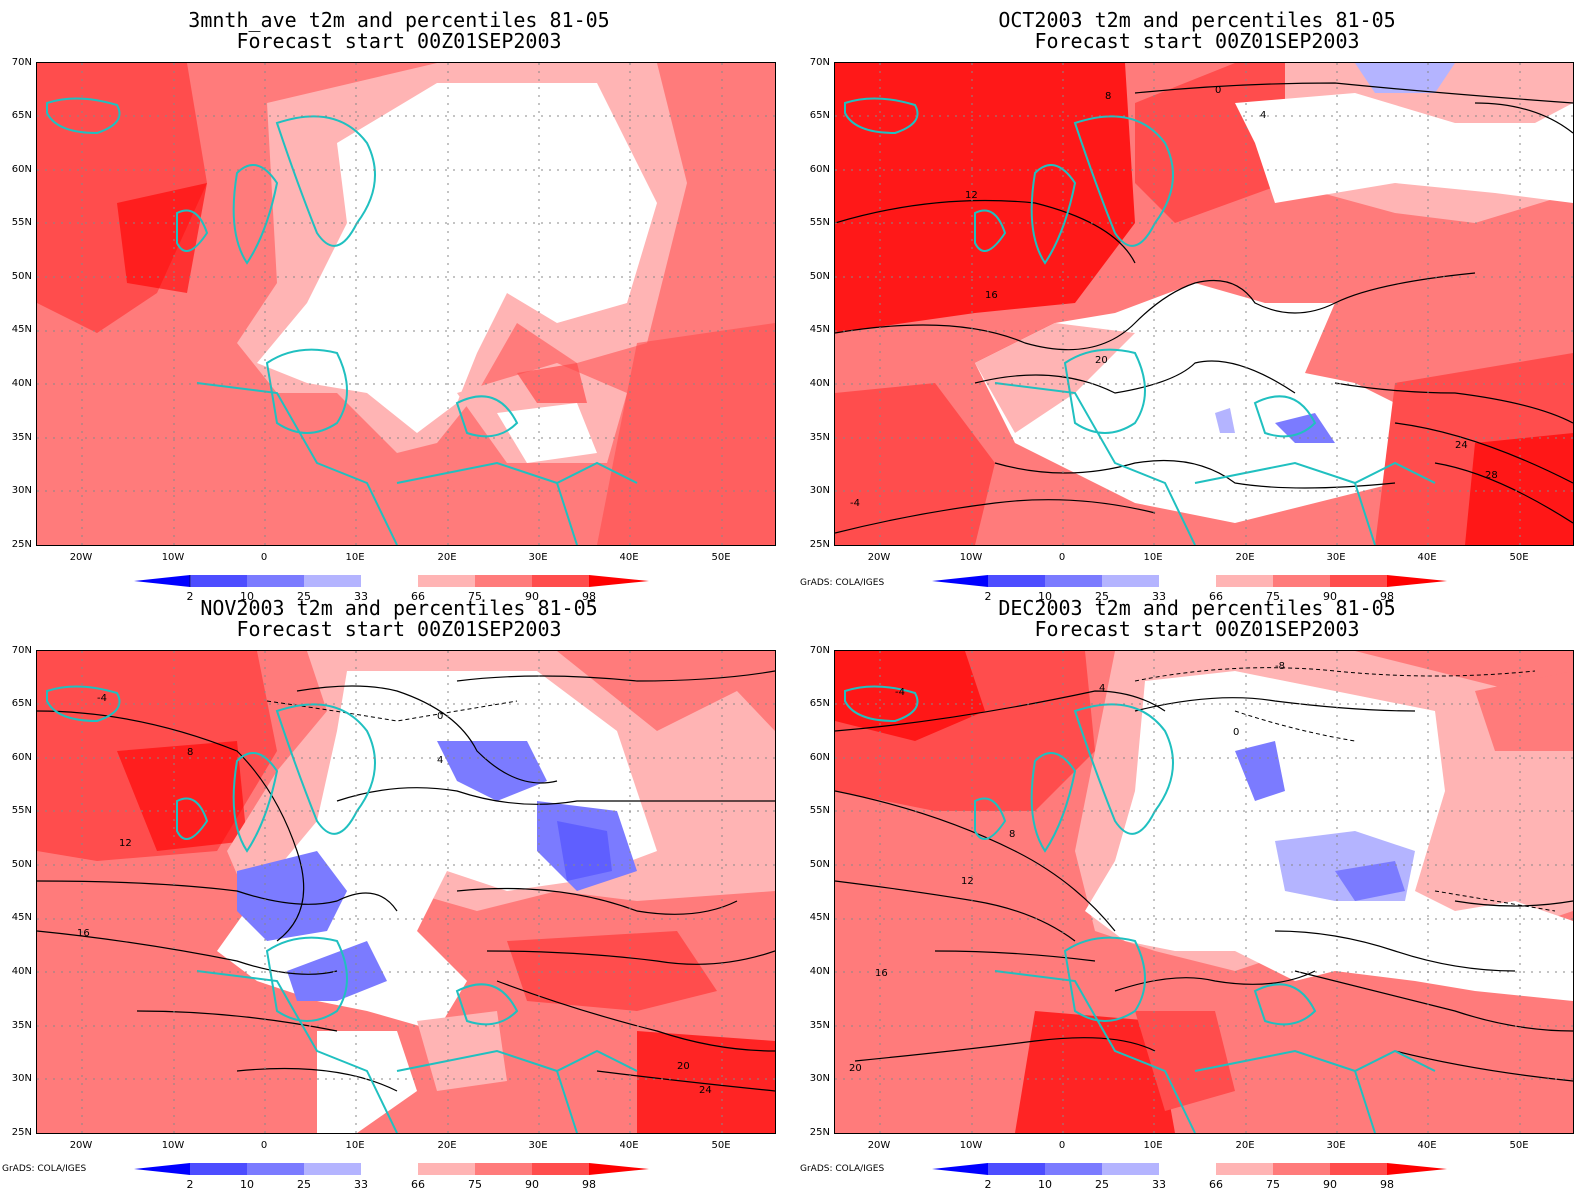 This screenshot has height=1197, width=1596. Describe the element at coordinates (102, 698) in the screenshot. I see `contour-label: -4` at that location.